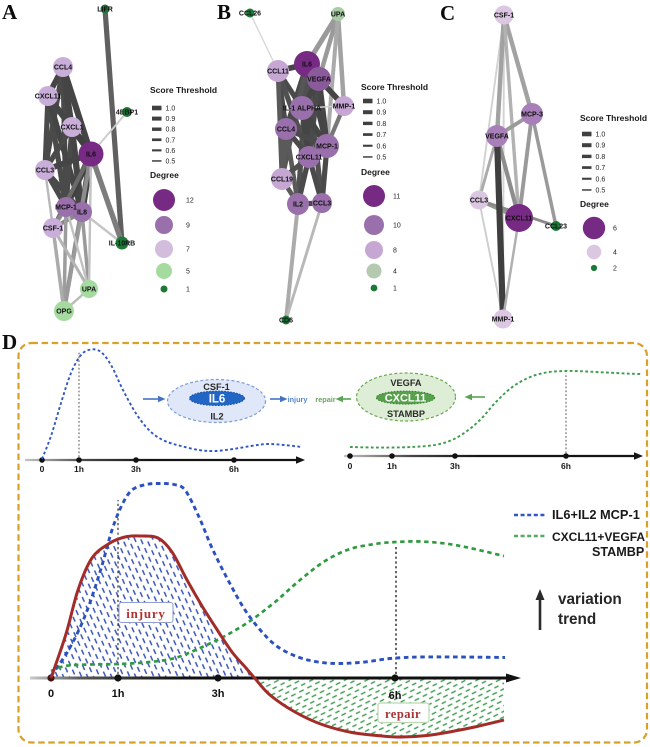  I want to click on svg-text: 1, so click(188, 290).